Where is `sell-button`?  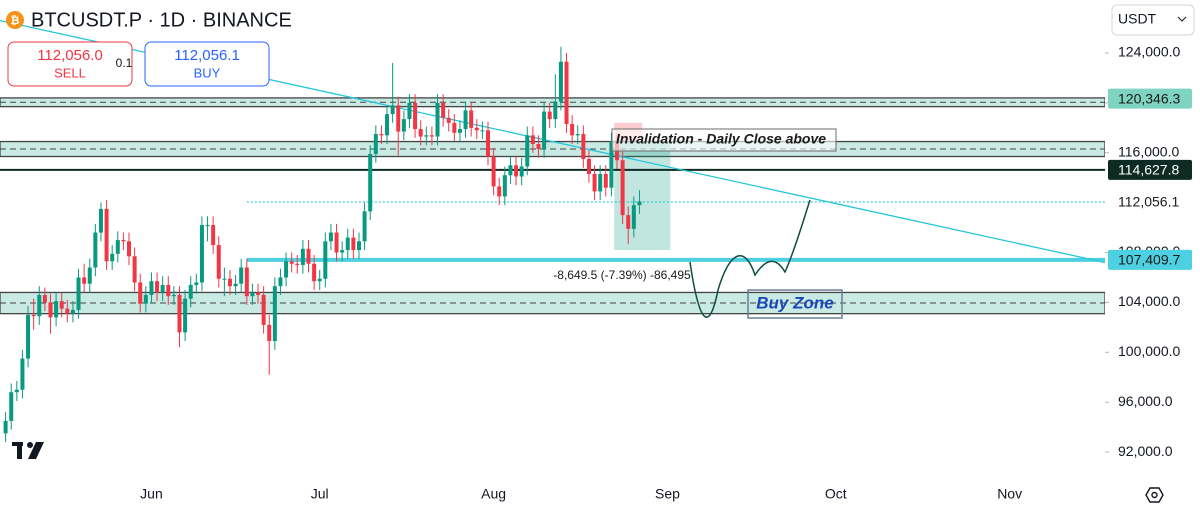 sell-button is located at coordinates (70, 64).